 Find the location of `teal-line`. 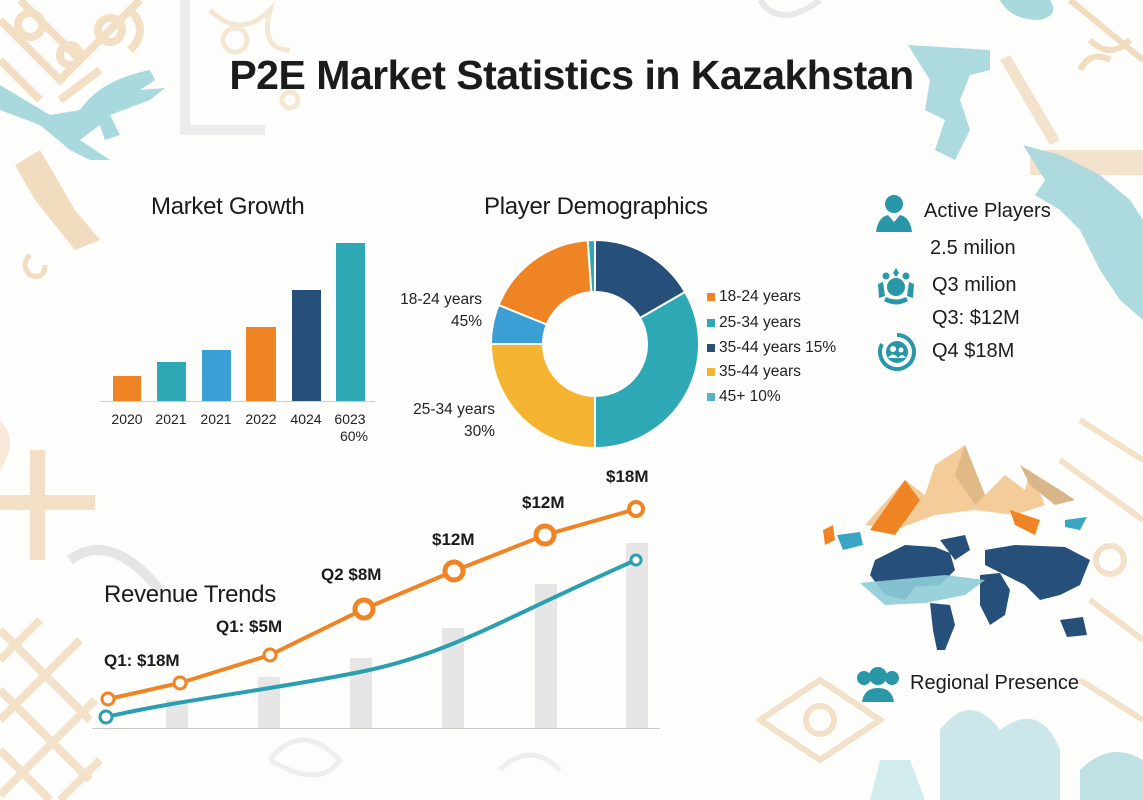

teal-line is located at coordinates (371, 638).